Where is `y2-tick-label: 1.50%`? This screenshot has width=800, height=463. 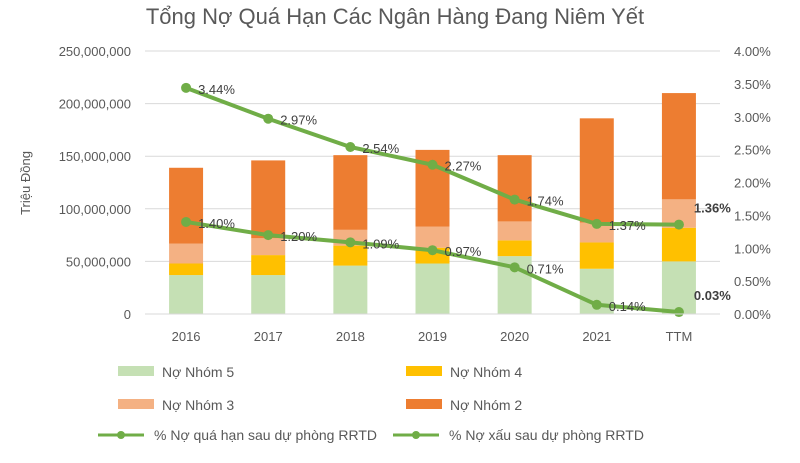 y2-tick-label: 1.50% is located at coordinates (752, 215).